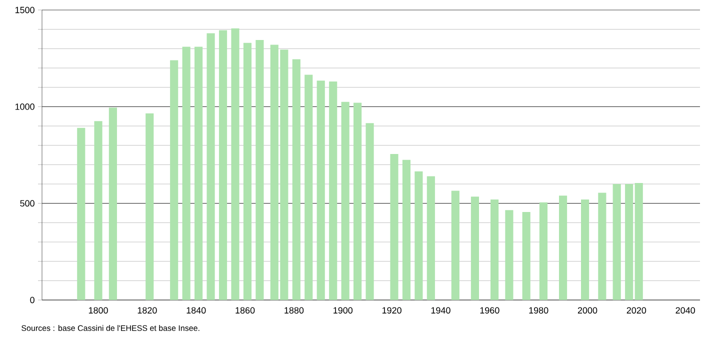  I want to click on source-note: Sources : base Cassini de l'EHESS et base Insee., so click(111, 328).